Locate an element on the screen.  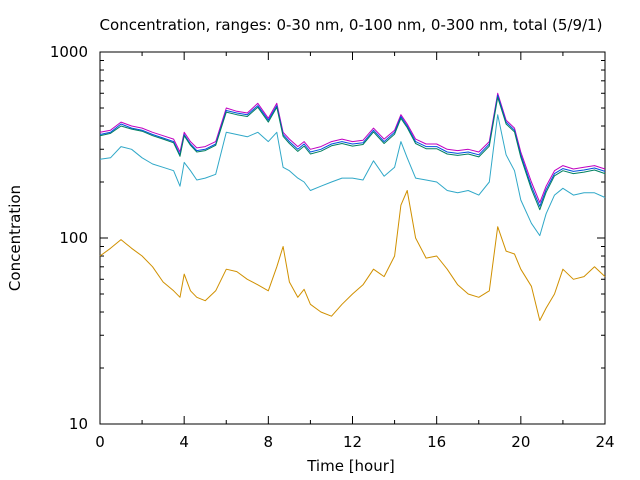
x-tick-label: 4 is located at coordinates (184, 442).